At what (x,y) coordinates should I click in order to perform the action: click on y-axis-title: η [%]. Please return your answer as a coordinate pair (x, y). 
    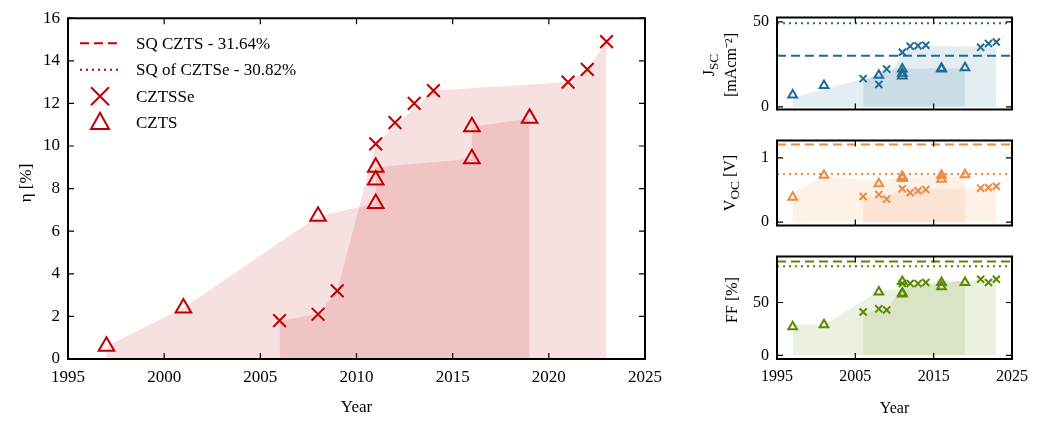
    Looking at the image, I should click on (25, 183).